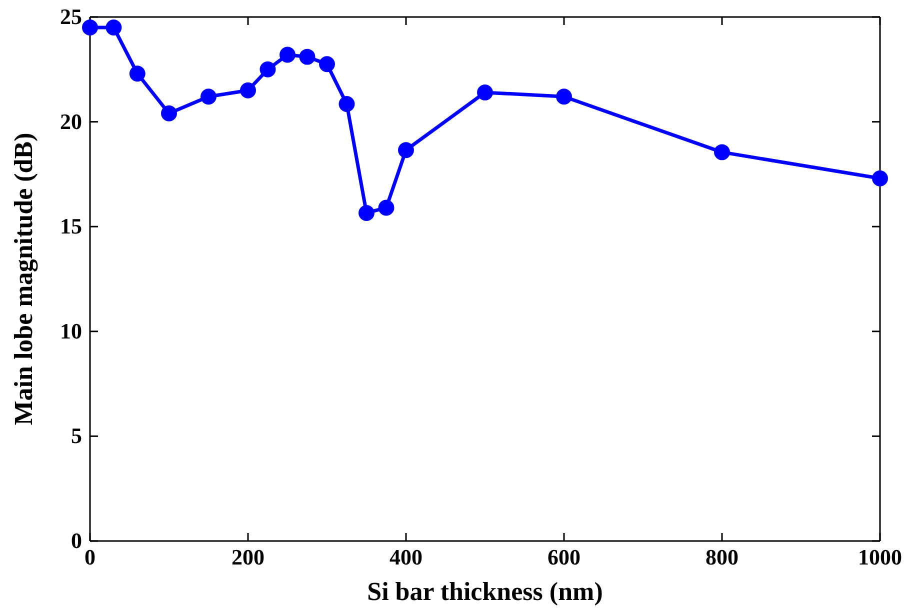 The image size is (915, 612). I want to click on x-tick-label: 200, so click(248, 557).